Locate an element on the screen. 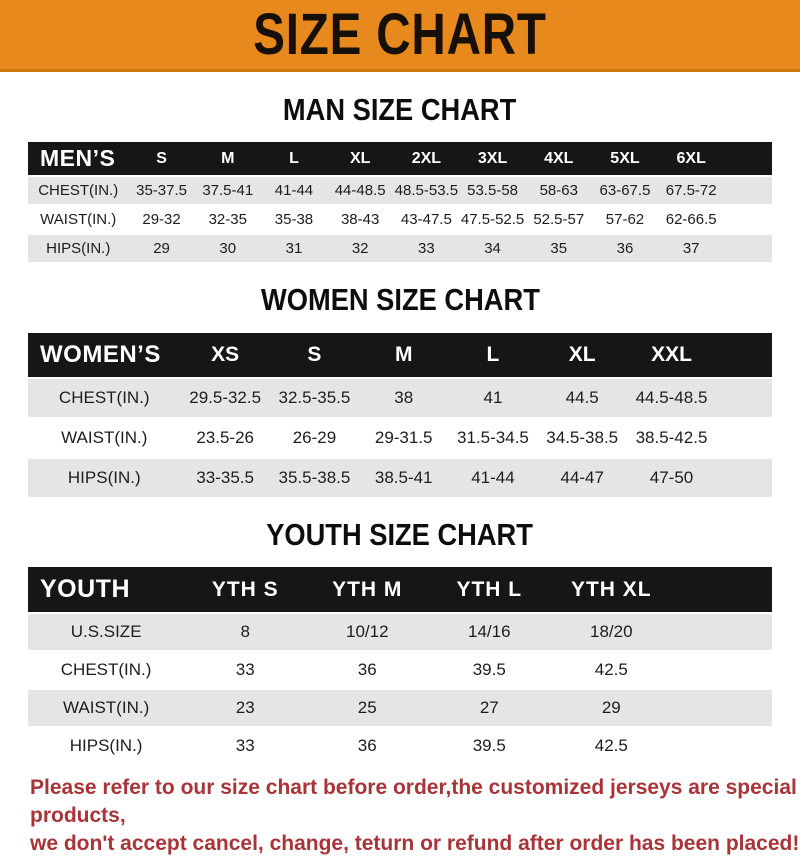 Image resolution: width=800 pixels, height=858 pixels. men-table-label: MEN’S is located at coordinates (78, 158).